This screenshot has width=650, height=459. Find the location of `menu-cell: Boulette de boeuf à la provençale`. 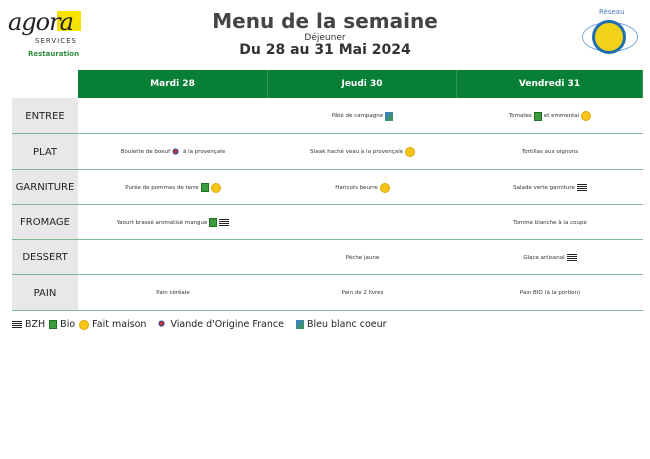

menu-cell: Boulette de boeuf à la provençale is located at coordinates (173, 152).